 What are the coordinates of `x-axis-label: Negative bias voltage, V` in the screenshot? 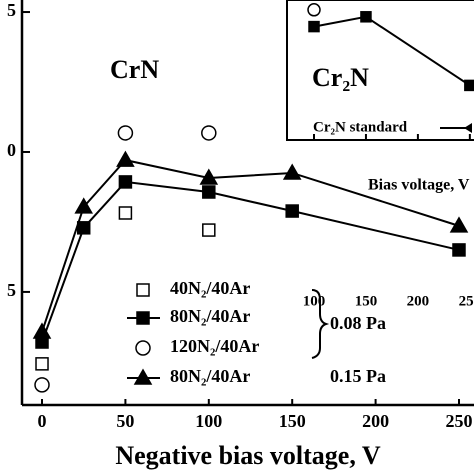 It's located at (247, 455).